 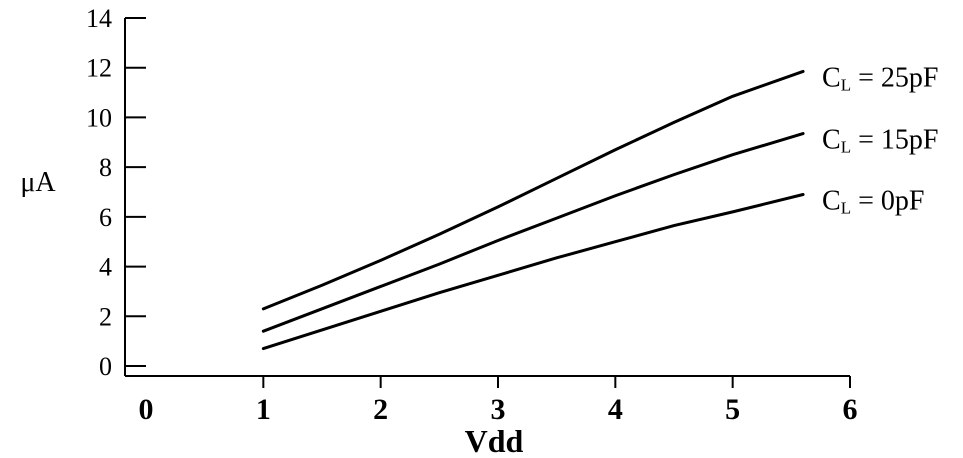 I want to click on series-label: CL = 25pF, so click(x=880, y=78).